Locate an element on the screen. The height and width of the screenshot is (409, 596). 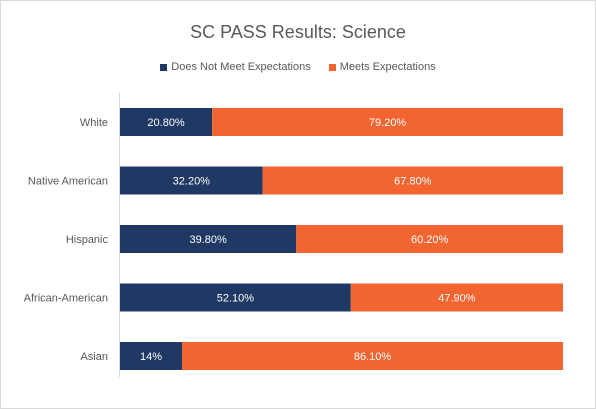
category-label-hispanic: Hispanic is located at coordinates (87, 240).